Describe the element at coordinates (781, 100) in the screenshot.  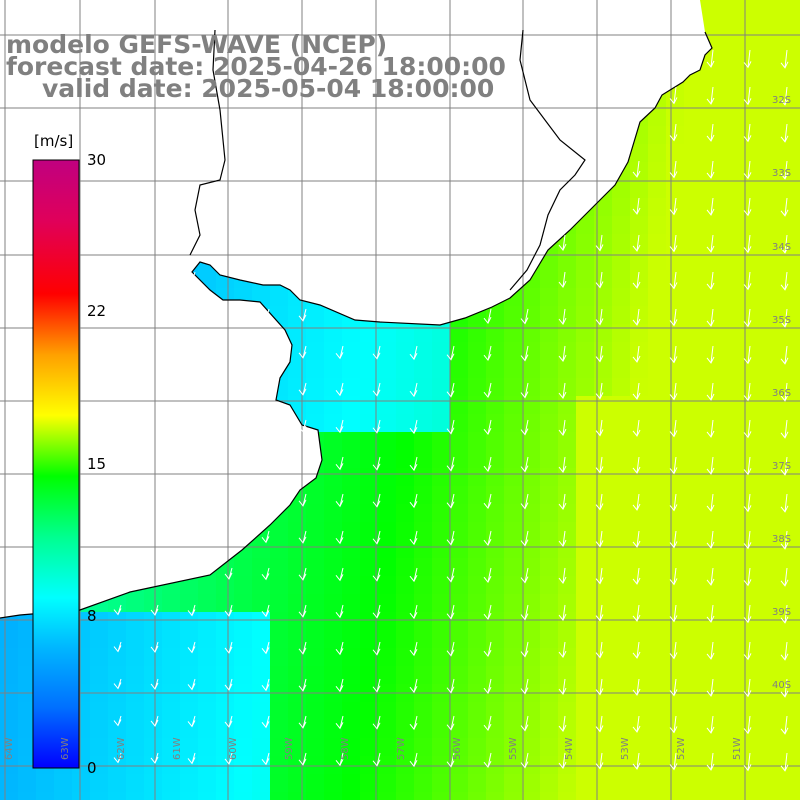
I see `lat-label: 32S` at that location.